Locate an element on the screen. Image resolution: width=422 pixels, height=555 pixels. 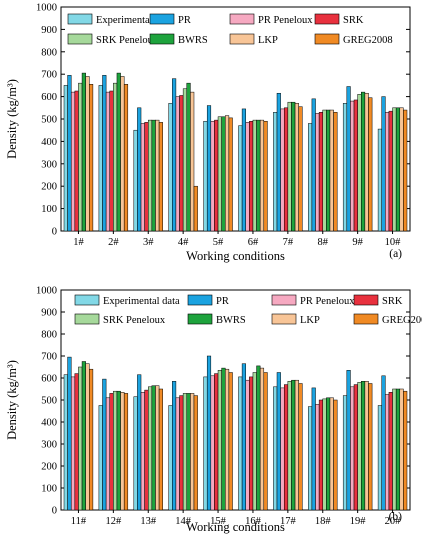
legend-label: LKP is located at coordinates (310, 320).